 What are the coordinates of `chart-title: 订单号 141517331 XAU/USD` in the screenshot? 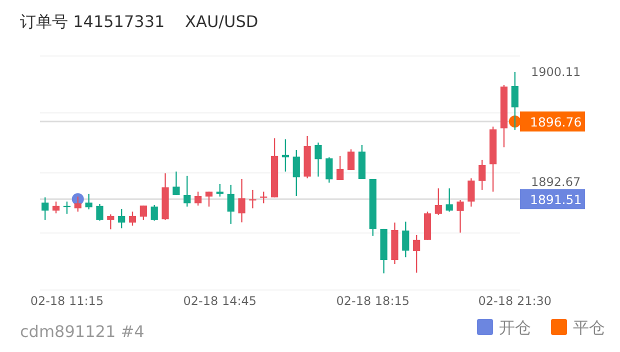 It's located at (139, 21).